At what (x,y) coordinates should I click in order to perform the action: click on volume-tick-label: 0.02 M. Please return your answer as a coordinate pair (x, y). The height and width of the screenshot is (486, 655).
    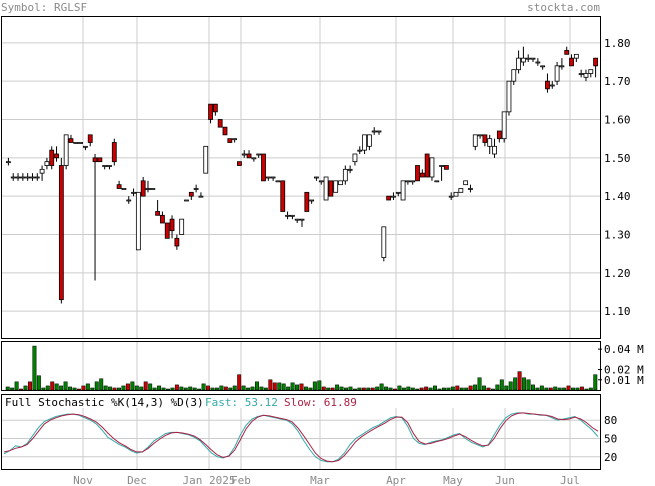
    Looking at the image, I should click on (624, 370).